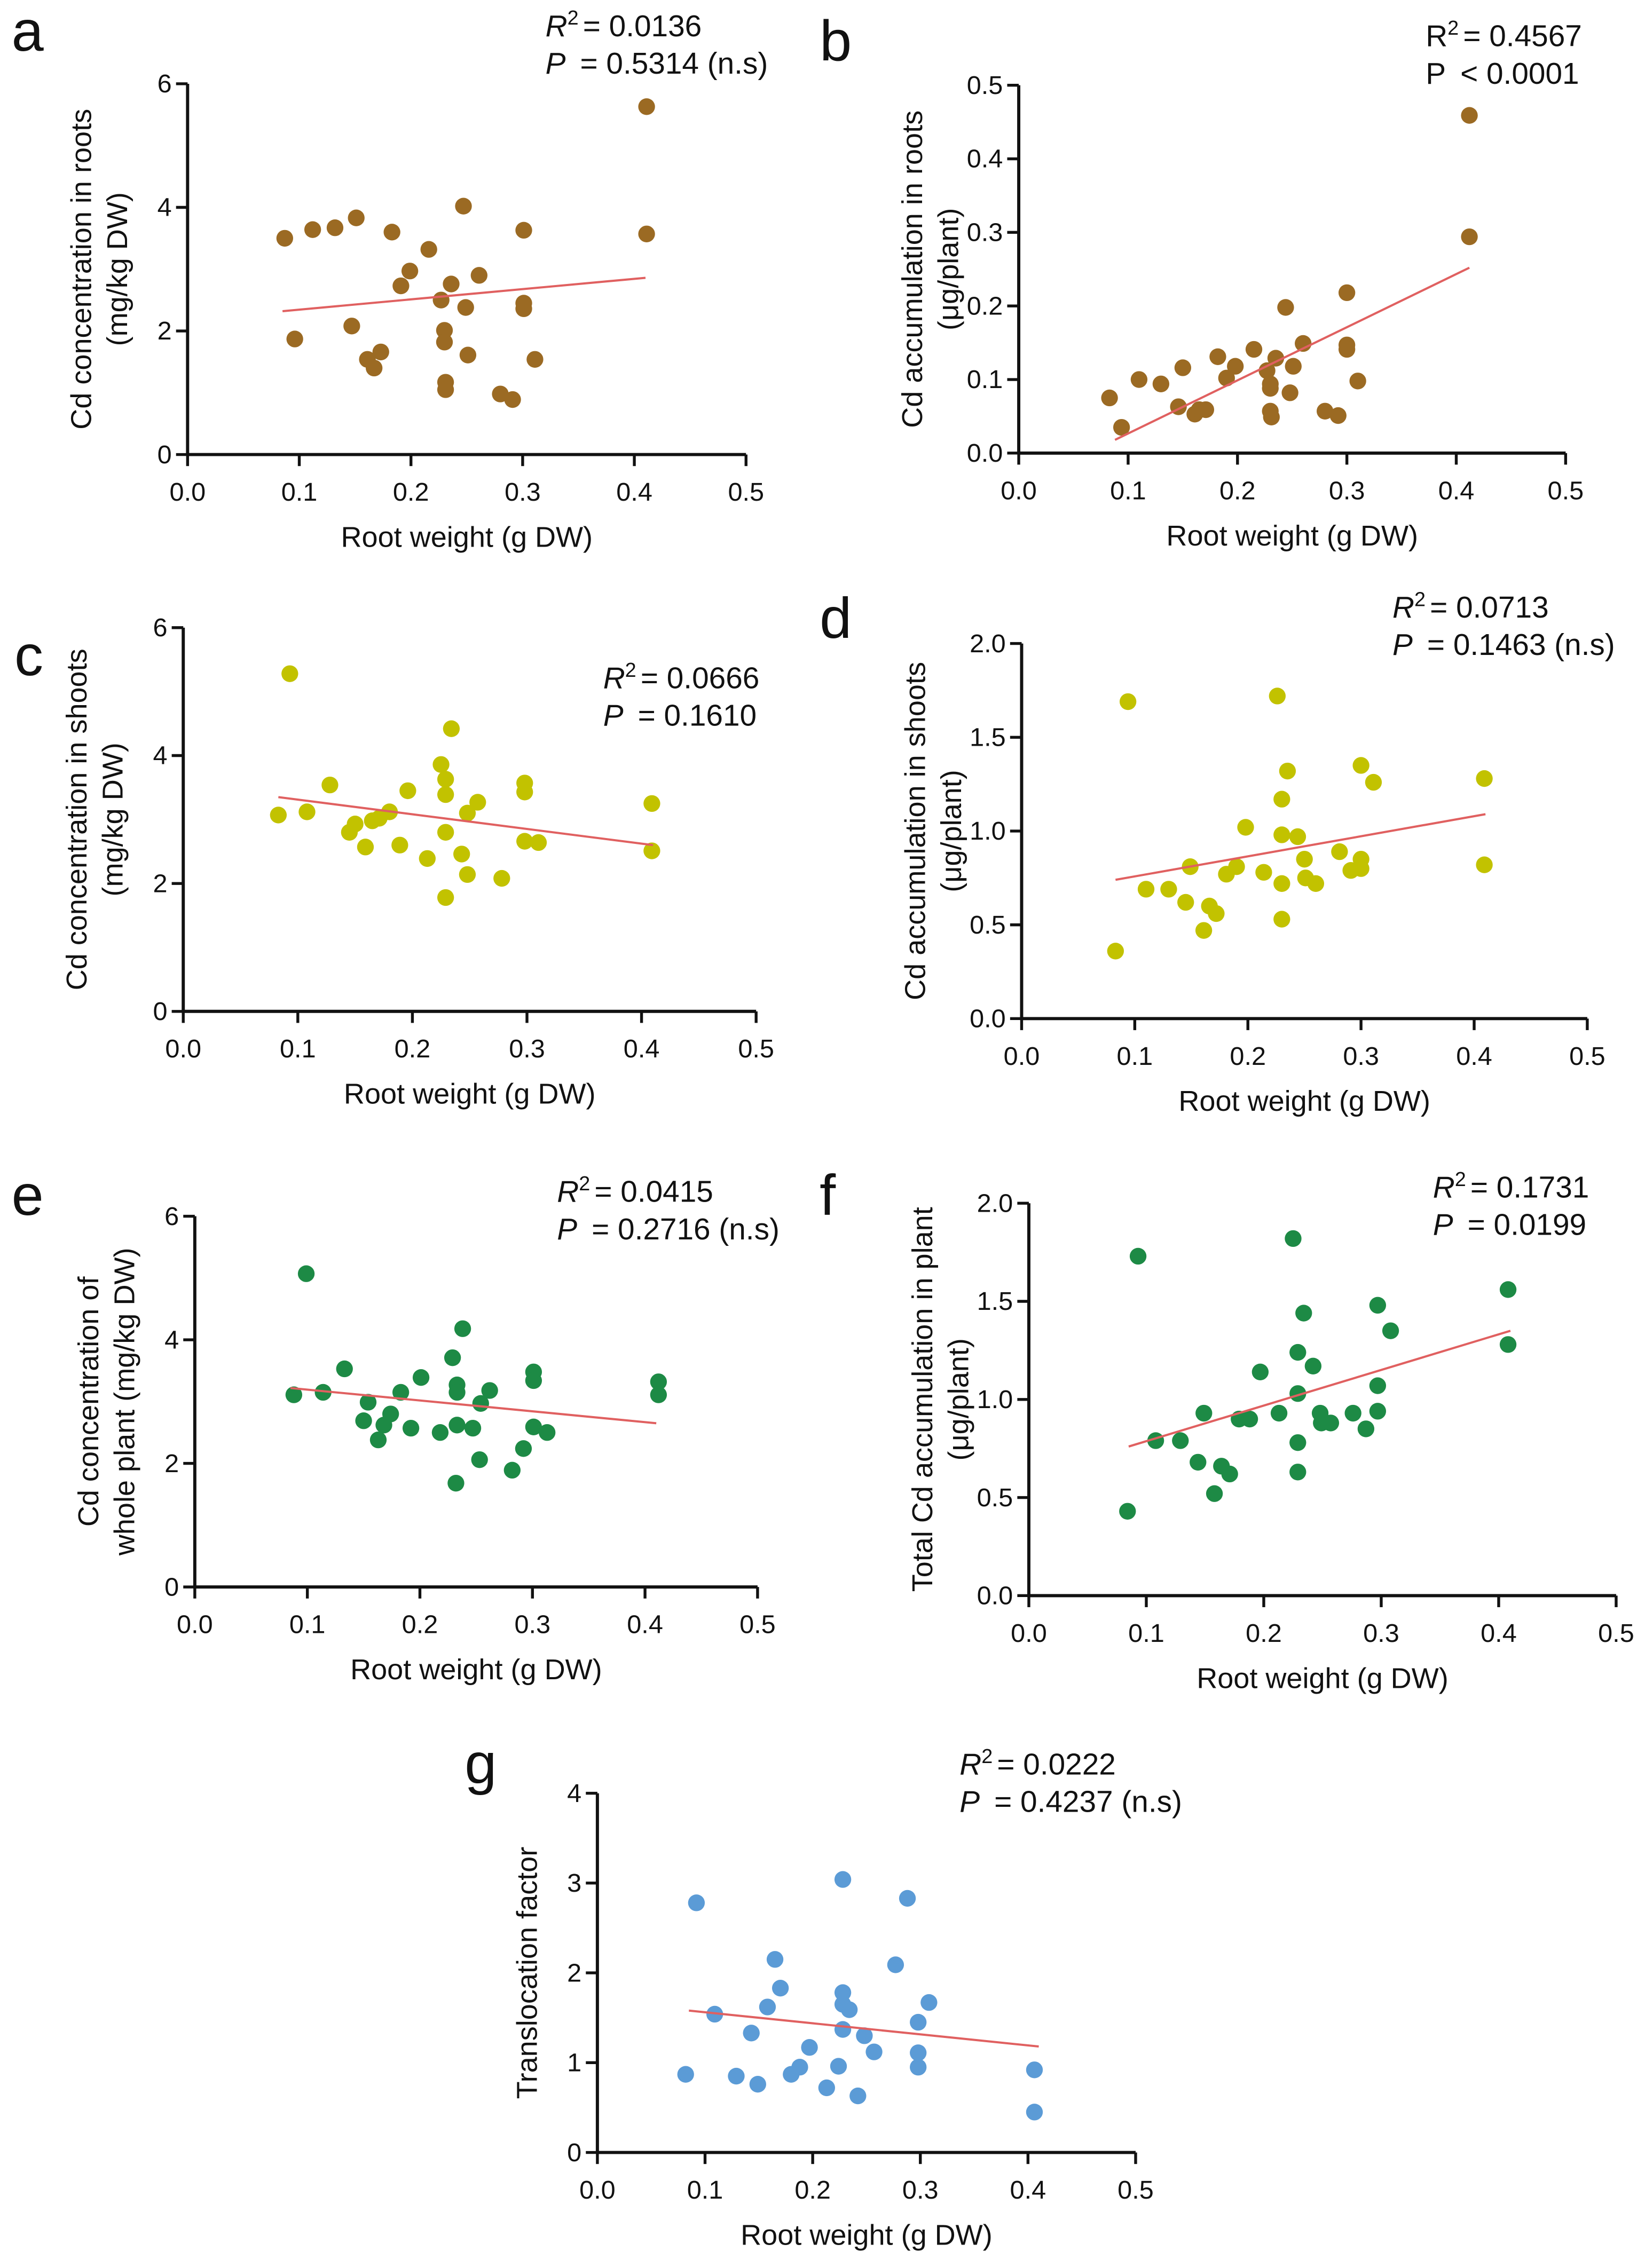 The width and height of the screenshot is (1645, 2268). I want to click on y-axis-label: whole plant (mg/kg DW), so click(124, 1401).